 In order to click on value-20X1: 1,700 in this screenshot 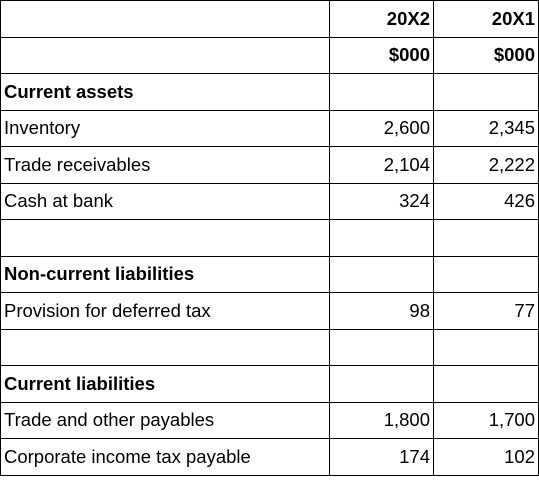, I will do `click(486, 420)`.